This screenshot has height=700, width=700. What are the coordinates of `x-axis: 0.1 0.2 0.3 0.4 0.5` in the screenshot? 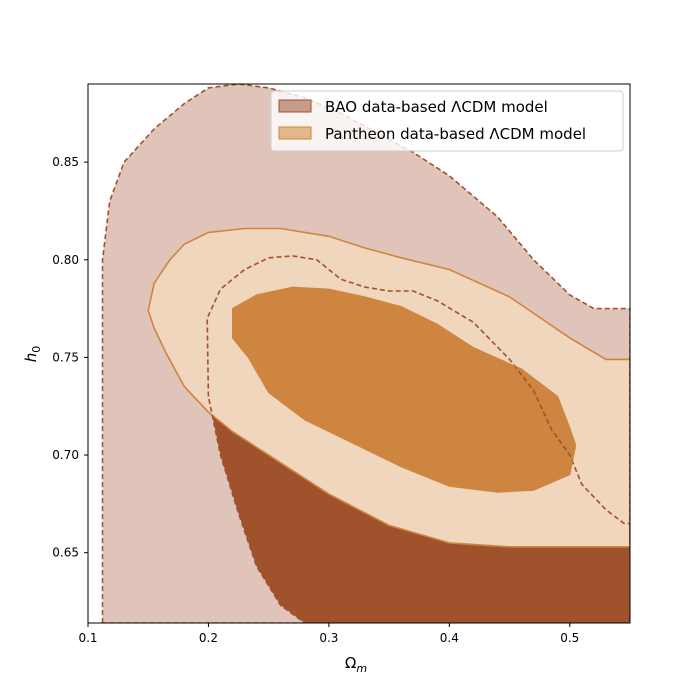 It's located at (328, 634).